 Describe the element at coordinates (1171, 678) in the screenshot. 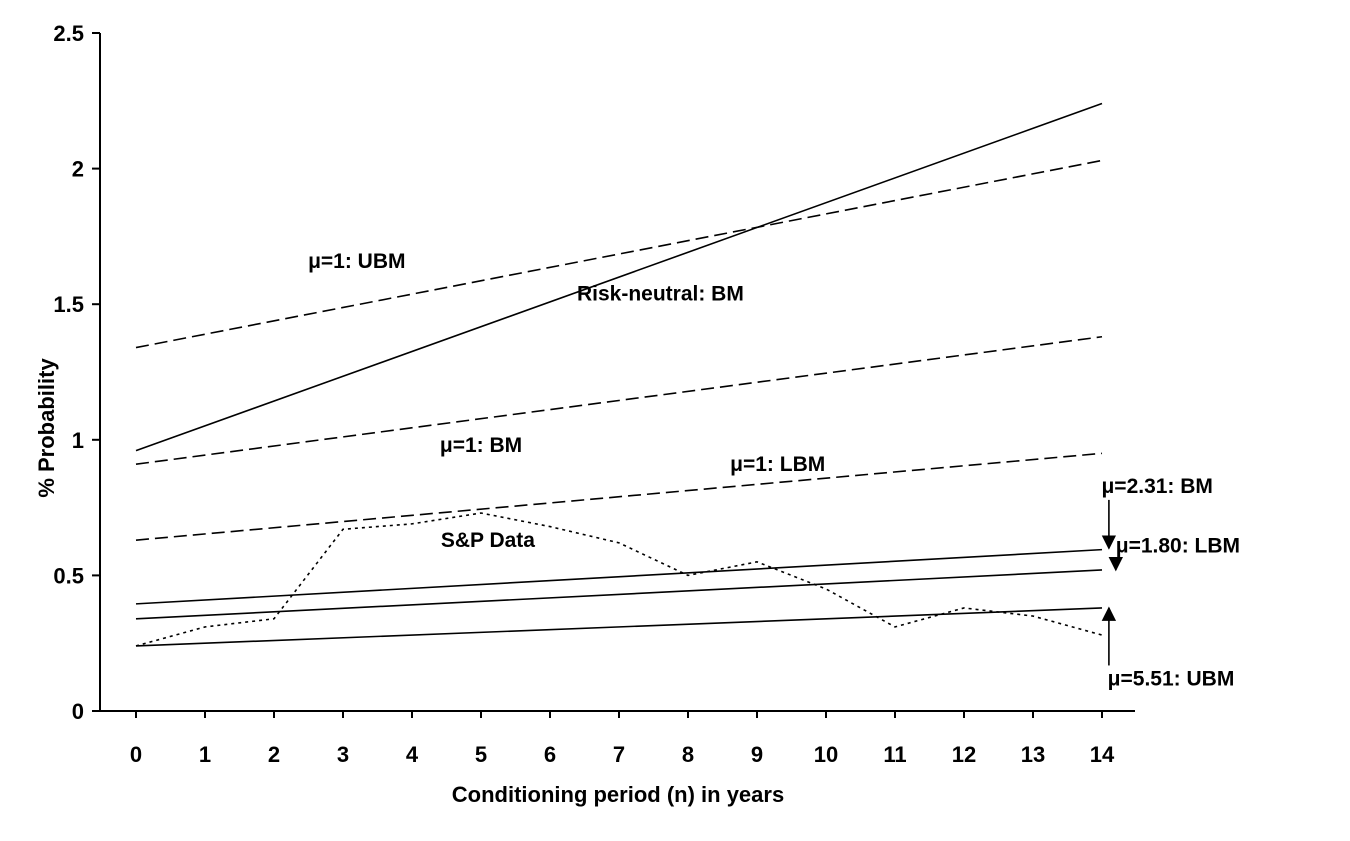

I see `annotation-label: μ=5.51: UBM` at that location.